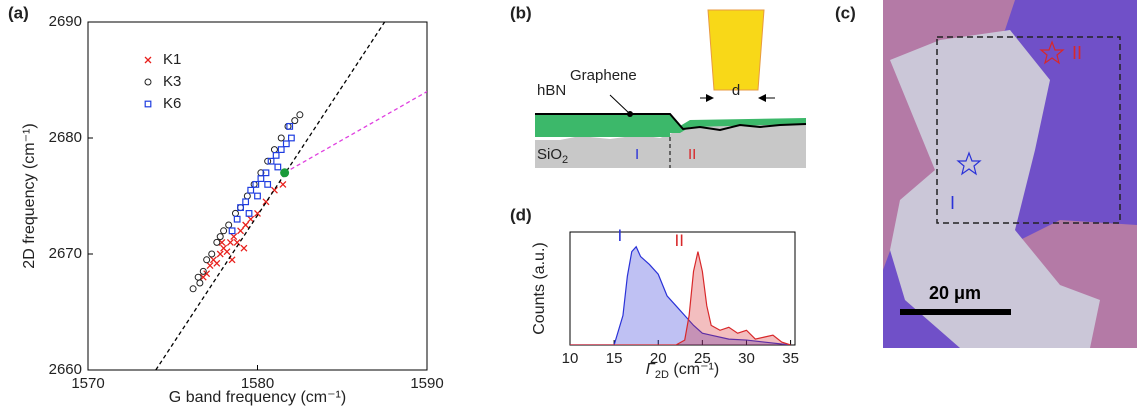 The width and height of the screenshot is (1137, 417). I want to click on x-tick-label: 20, so click(658, 358).